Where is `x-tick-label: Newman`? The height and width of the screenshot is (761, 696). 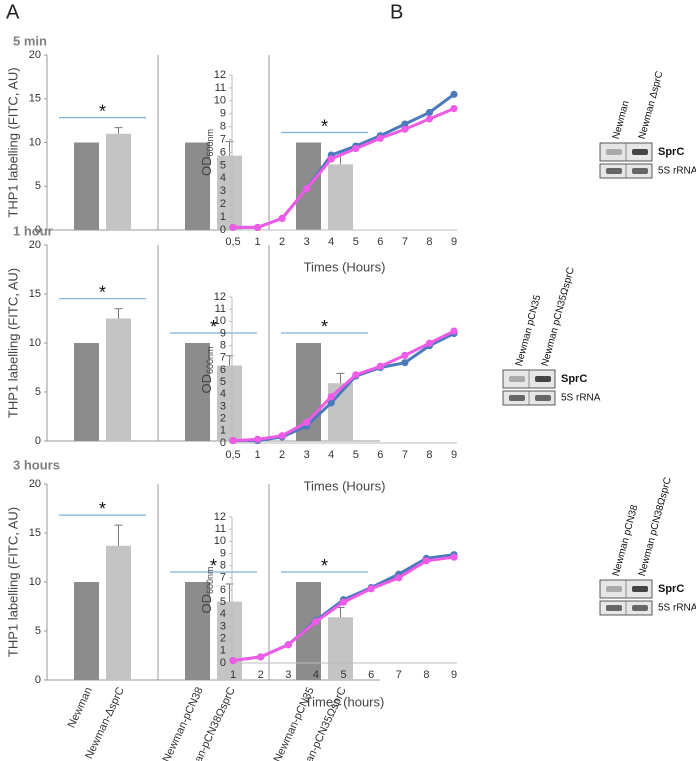
x-tick-label: Newman is located at coordinates (80, 707).